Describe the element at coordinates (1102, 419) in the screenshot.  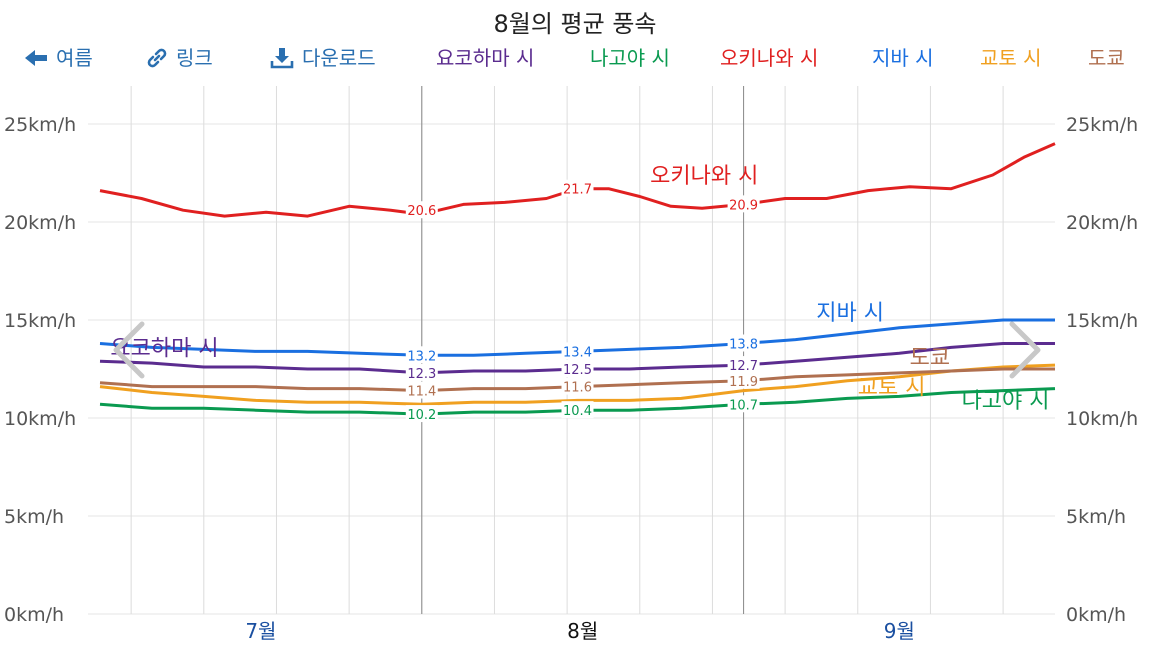
I see `y-tick-label-right: 10km/h` at that location.